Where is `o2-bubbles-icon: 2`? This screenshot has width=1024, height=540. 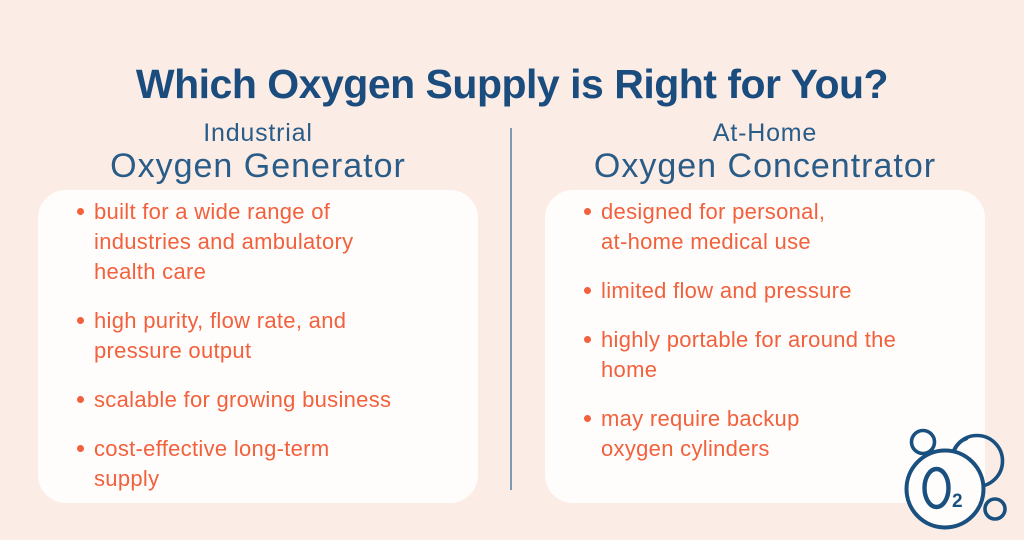 o2-bubbles-icon: 2 is located at coordinates (955, 479).